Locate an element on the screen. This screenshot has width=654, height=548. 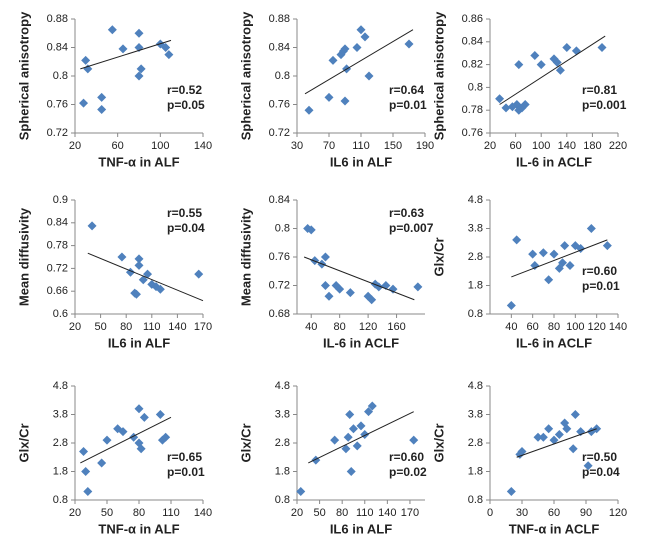
x-tick-label: 90 is located at coordinates (586, 513).